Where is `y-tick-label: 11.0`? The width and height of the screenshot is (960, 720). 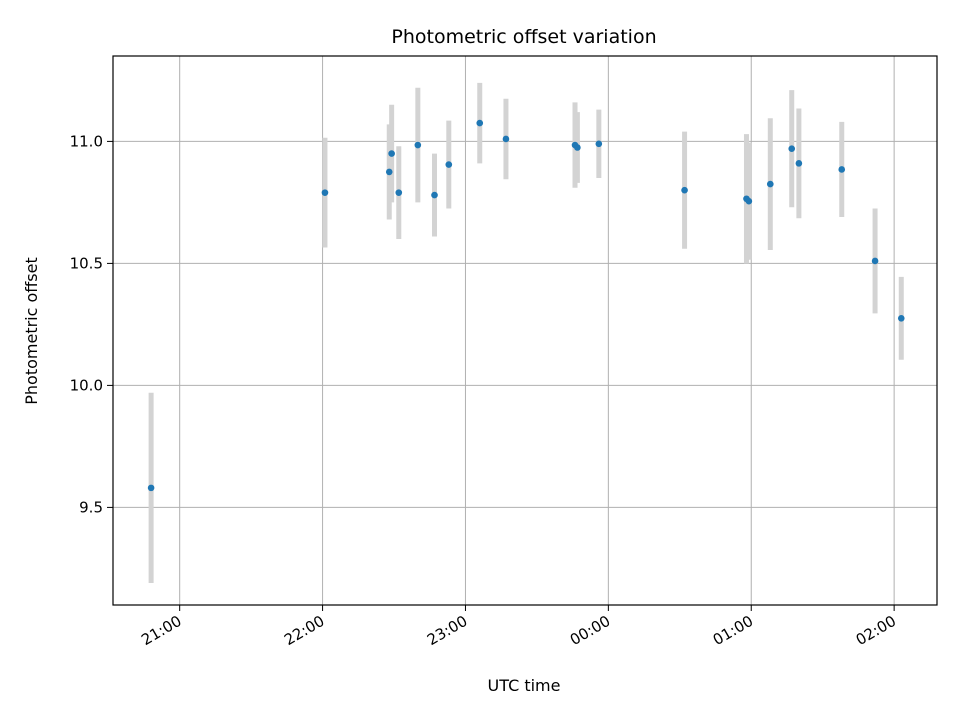 y-tick-label: 11.0 is located at coordinates (86, 141).